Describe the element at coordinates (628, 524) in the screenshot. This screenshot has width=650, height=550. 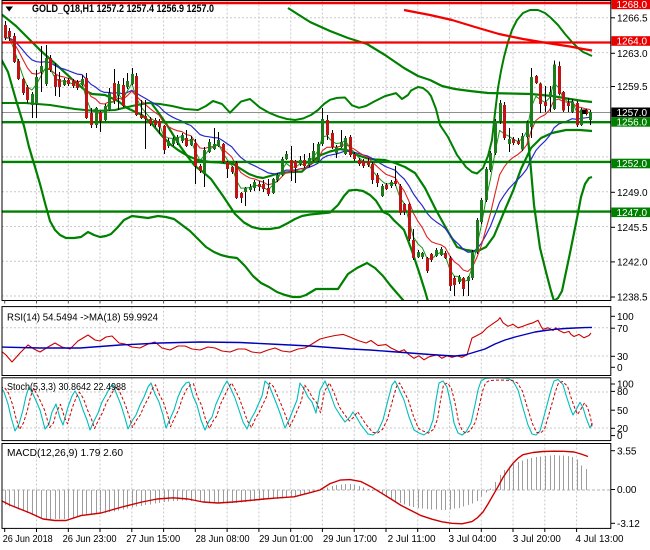
I see `svg-text: -3.12` at that location.